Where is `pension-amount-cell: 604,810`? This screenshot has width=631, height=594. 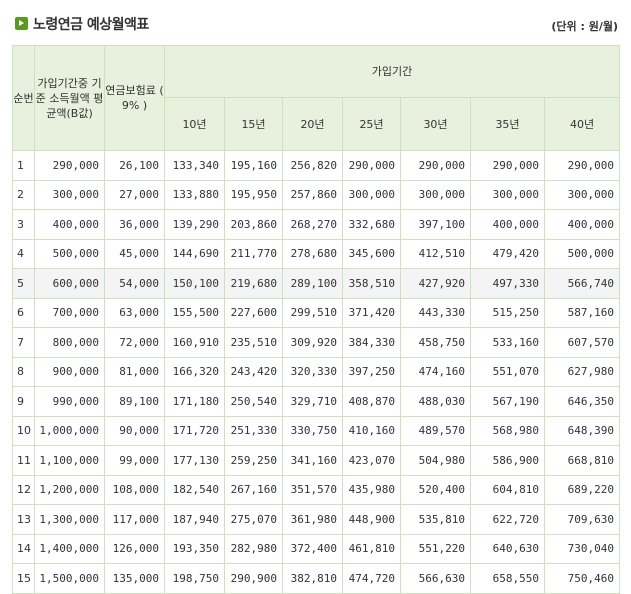 pension-amount-cell: 604,810 is located at coordinates (507, 489).